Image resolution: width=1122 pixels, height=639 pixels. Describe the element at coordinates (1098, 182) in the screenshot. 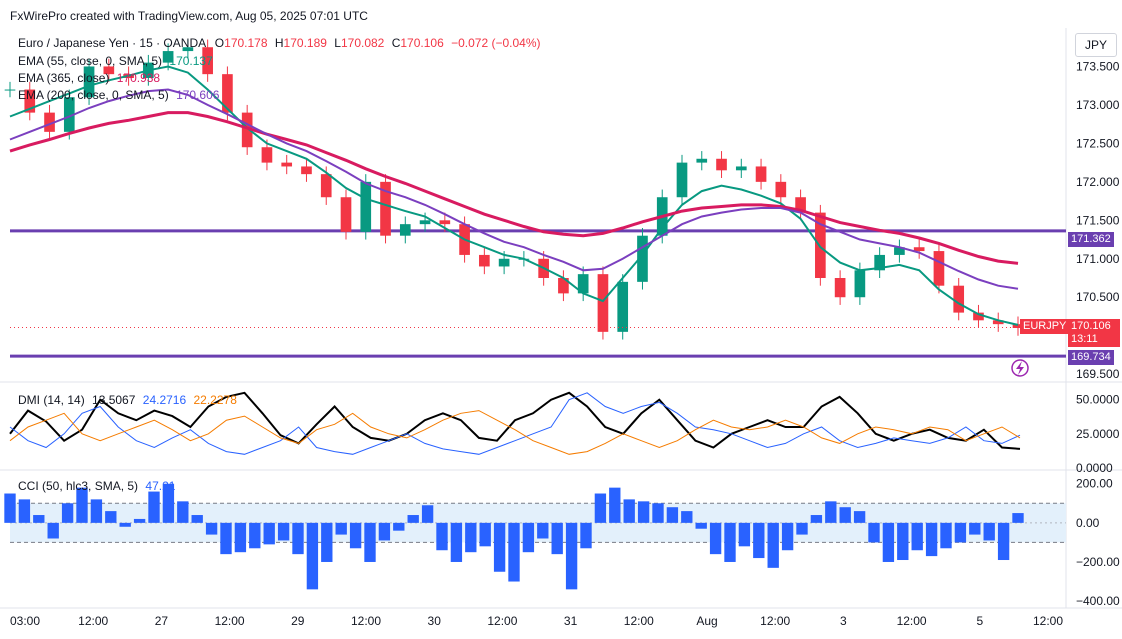

I see `price-y-tick: 172.000` at that location.